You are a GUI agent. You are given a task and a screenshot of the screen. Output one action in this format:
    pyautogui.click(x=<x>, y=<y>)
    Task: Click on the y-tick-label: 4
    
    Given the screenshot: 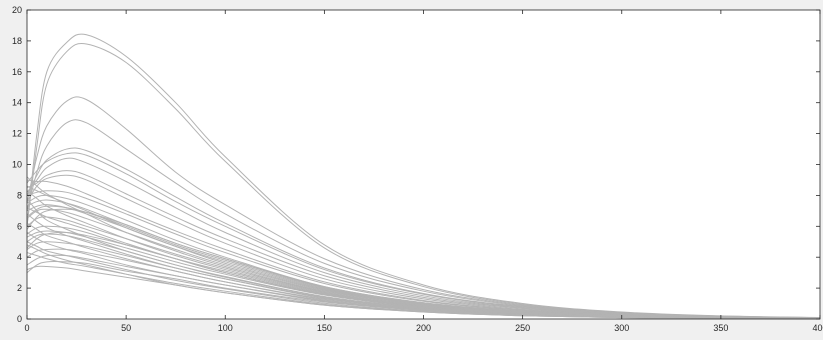 What is the action you would take?
    pyautogui.click(x=19, y=257)
    